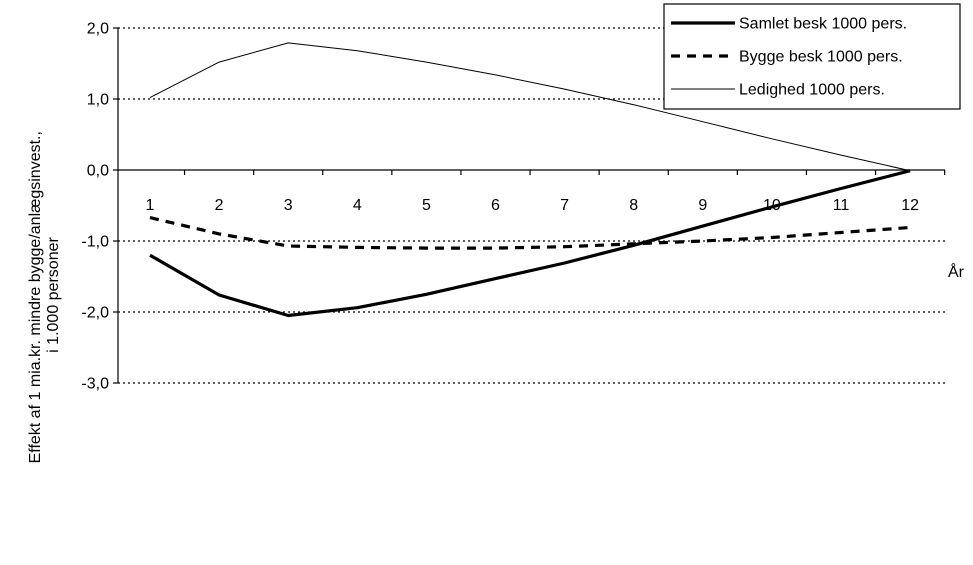 The height and width of the screenshot is (565, 973). I want to click on x-tick-label: 6, so click(495, 205).